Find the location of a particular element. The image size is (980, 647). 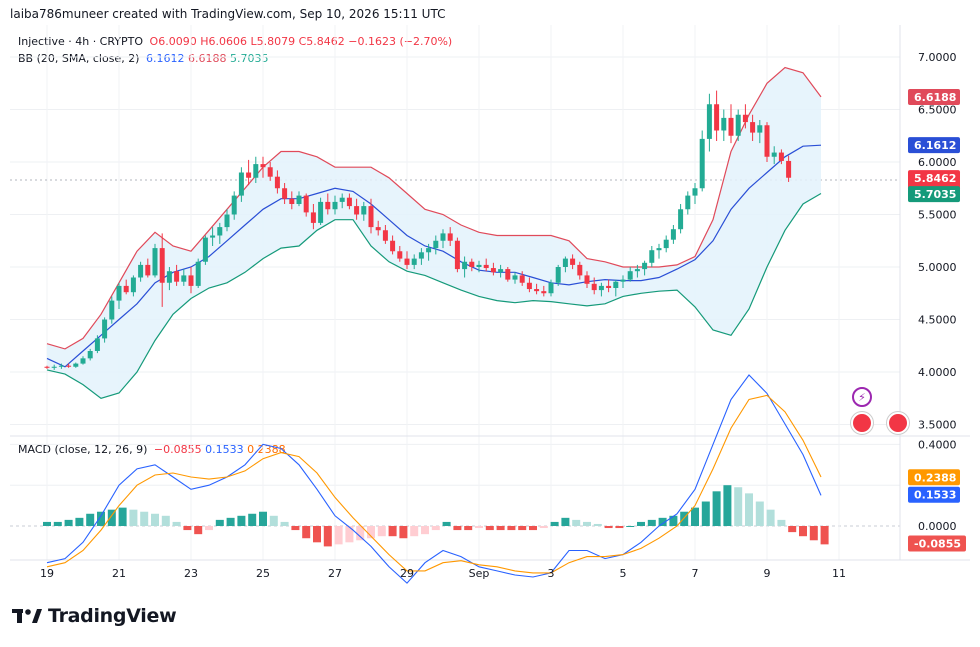

macd-signal-value: 0.2388 is located at coordinates (266, 449).